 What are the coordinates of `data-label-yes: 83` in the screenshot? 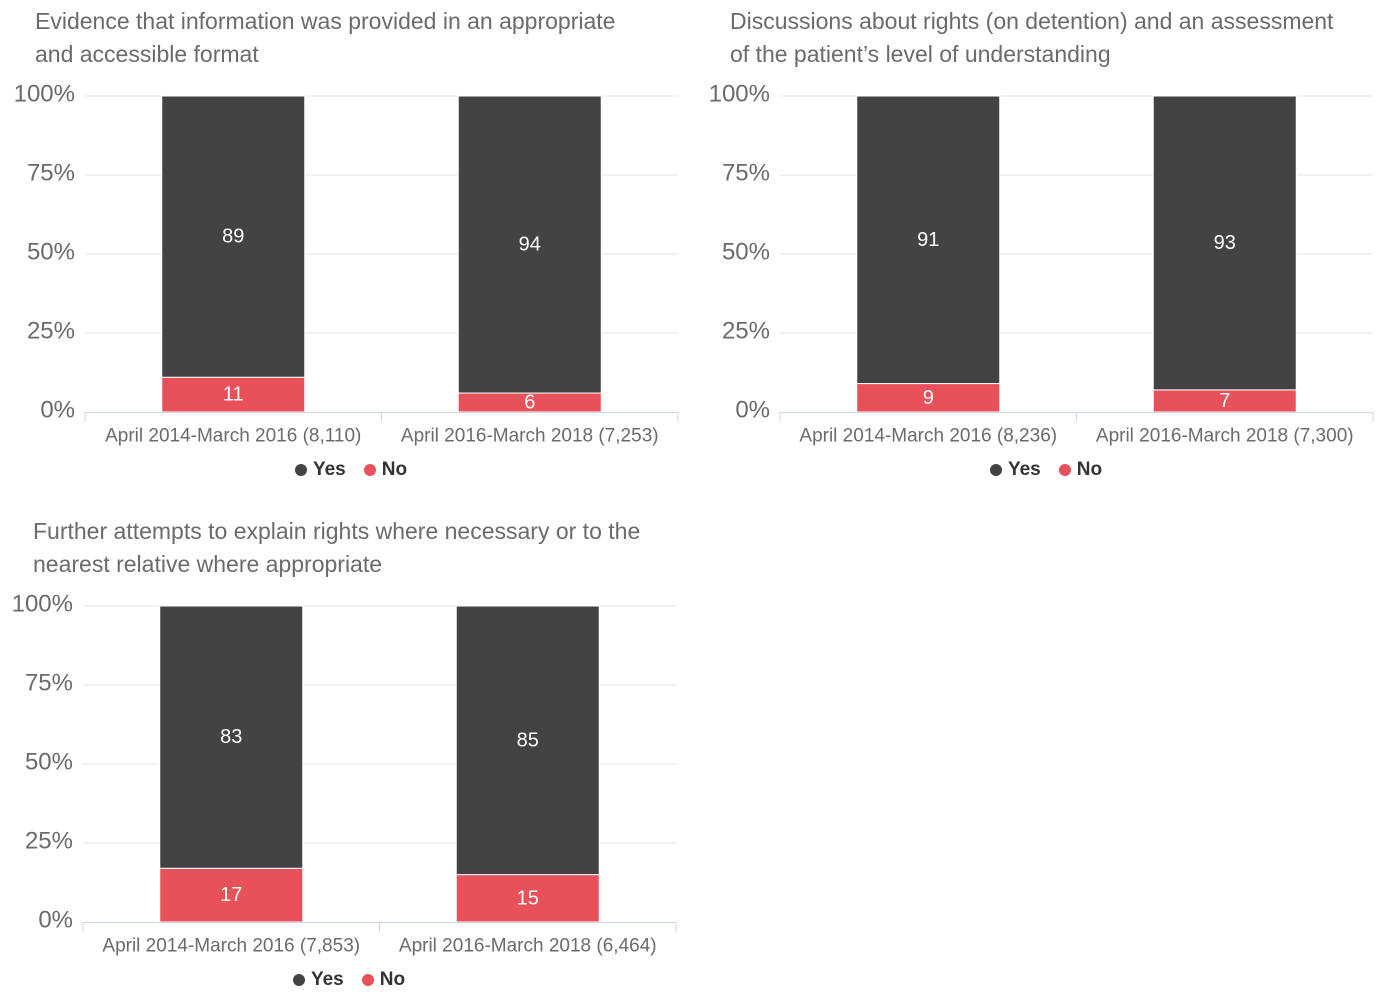 It's located at (231, 737).